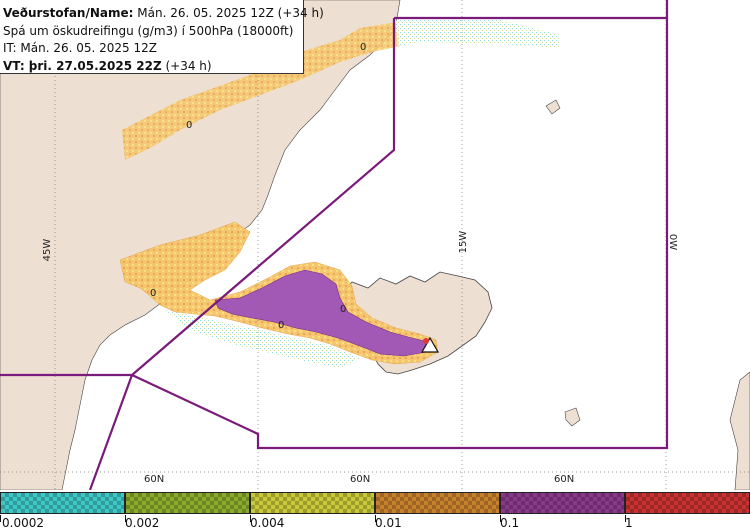 The height and width of the screenshot is (532, 750). I want to click on lon-label-0w: 0W, so click(672, 242).